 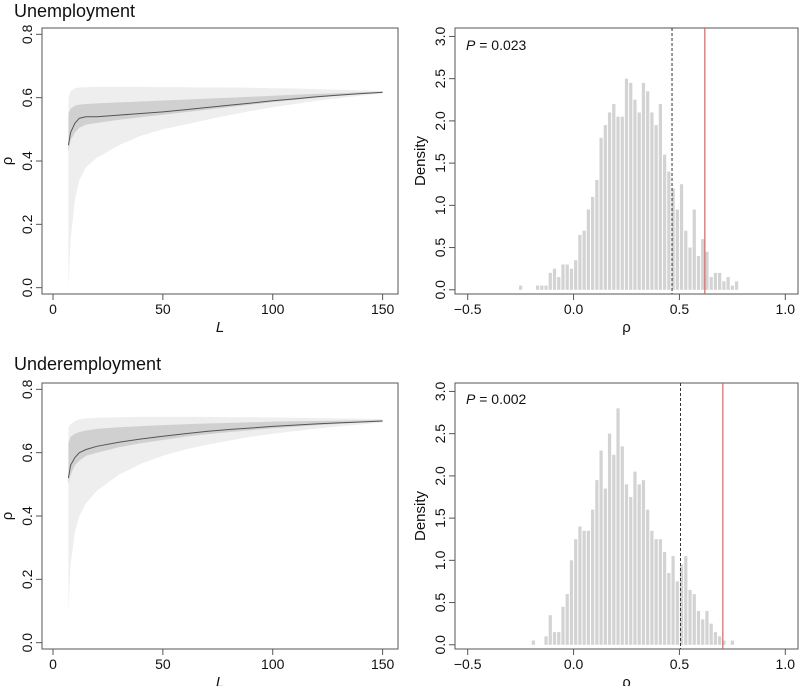 I want to click on p-value-text: = 0.002, so click(x=500, y=399).